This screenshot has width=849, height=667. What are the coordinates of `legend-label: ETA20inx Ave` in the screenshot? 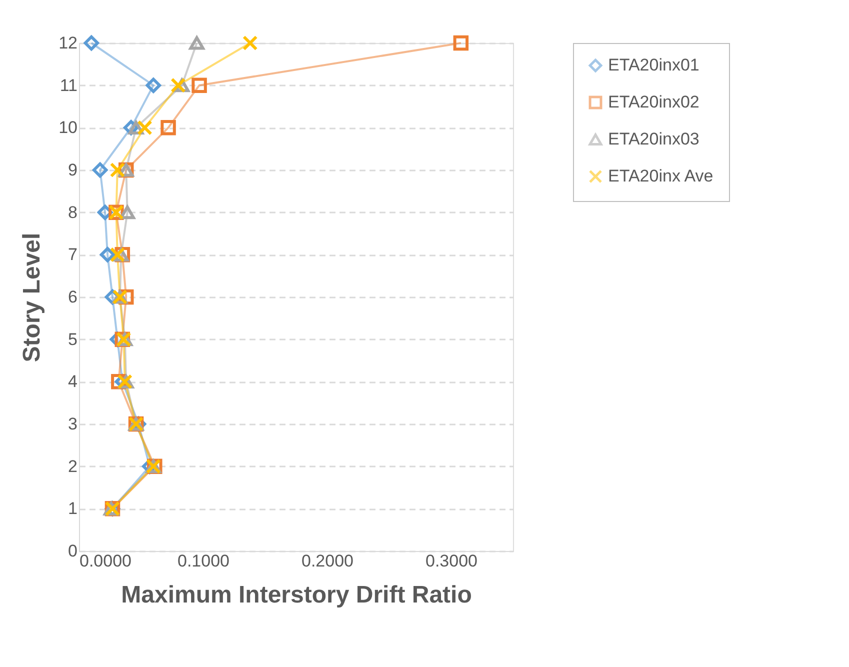 It's located at (661, 176).